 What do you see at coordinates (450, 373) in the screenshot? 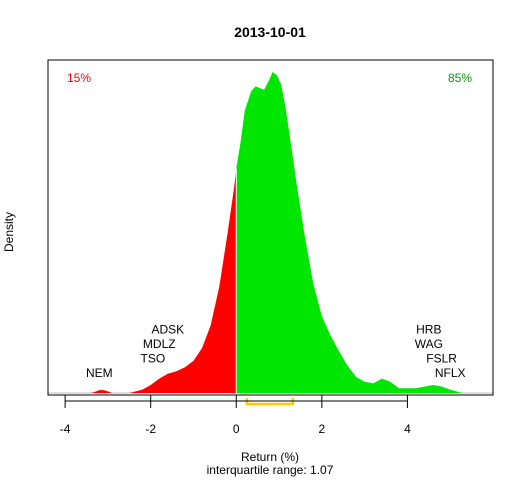
I see `ticker-label: NFLX` at bounding box center [450, 373].